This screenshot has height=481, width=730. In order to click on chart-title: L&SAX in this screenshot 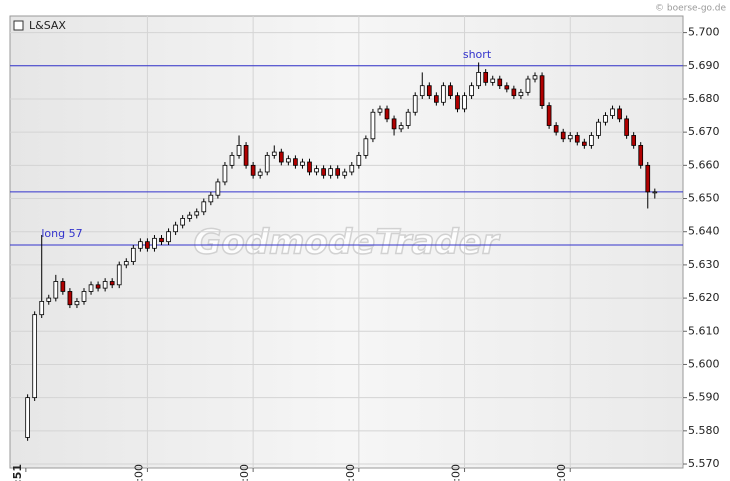, I will do `click(47, 25)`.